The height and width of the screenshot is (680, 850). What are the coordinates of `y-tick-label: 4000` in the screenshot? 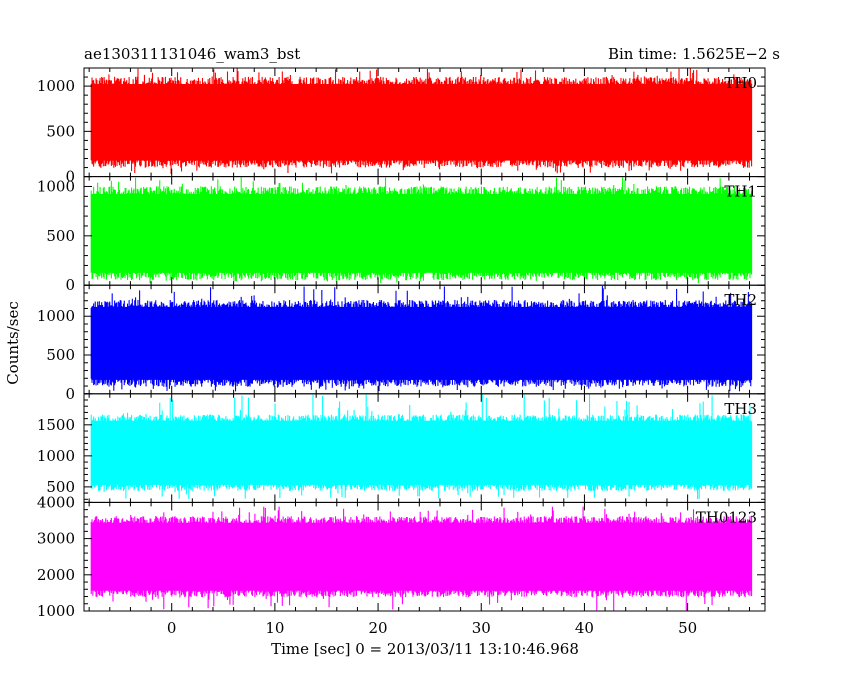 It's located at (56, 502).